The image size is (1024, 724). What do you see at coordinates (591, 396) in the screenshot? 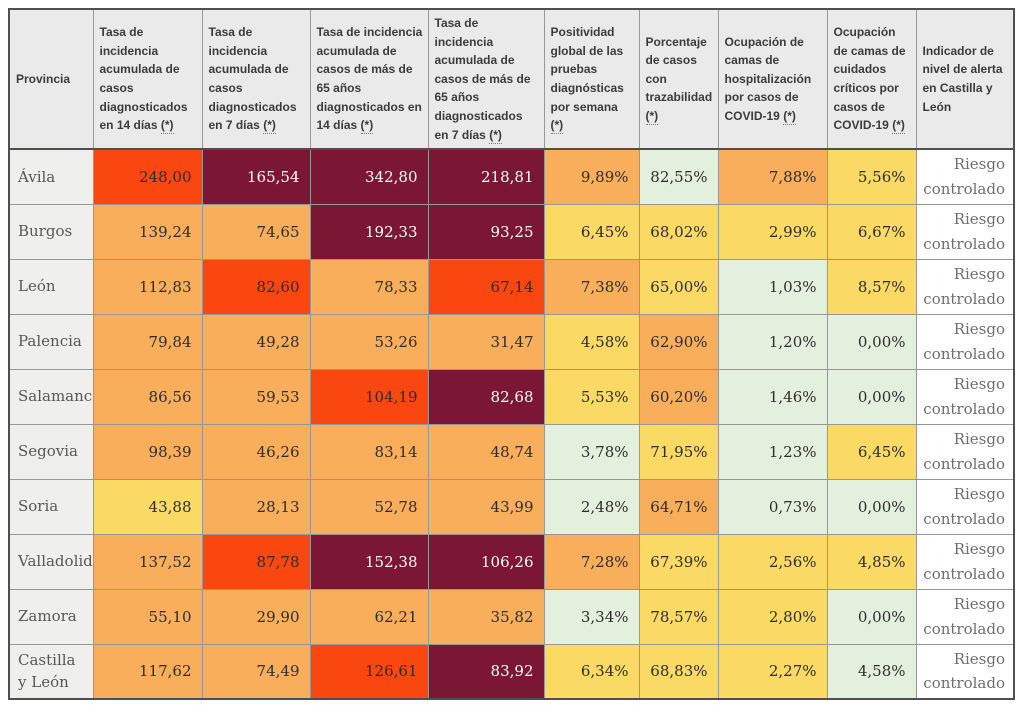
I see `metric-value-cell: 5,53%` at bounding box center [591, 396].